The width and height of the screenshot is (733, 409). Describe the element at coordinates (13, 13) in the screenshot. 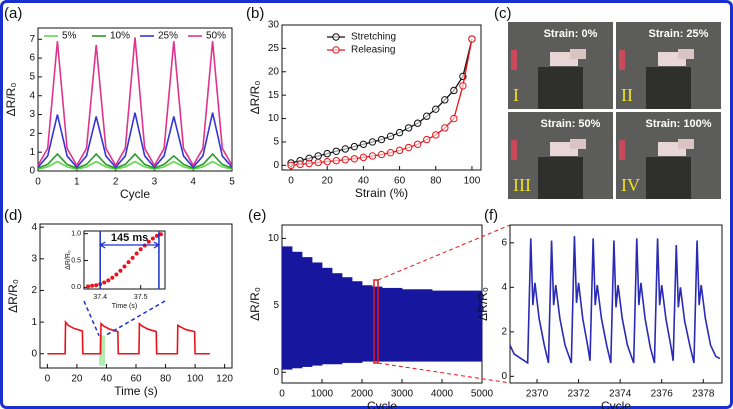

I see `panel-label: (a)` at that location.